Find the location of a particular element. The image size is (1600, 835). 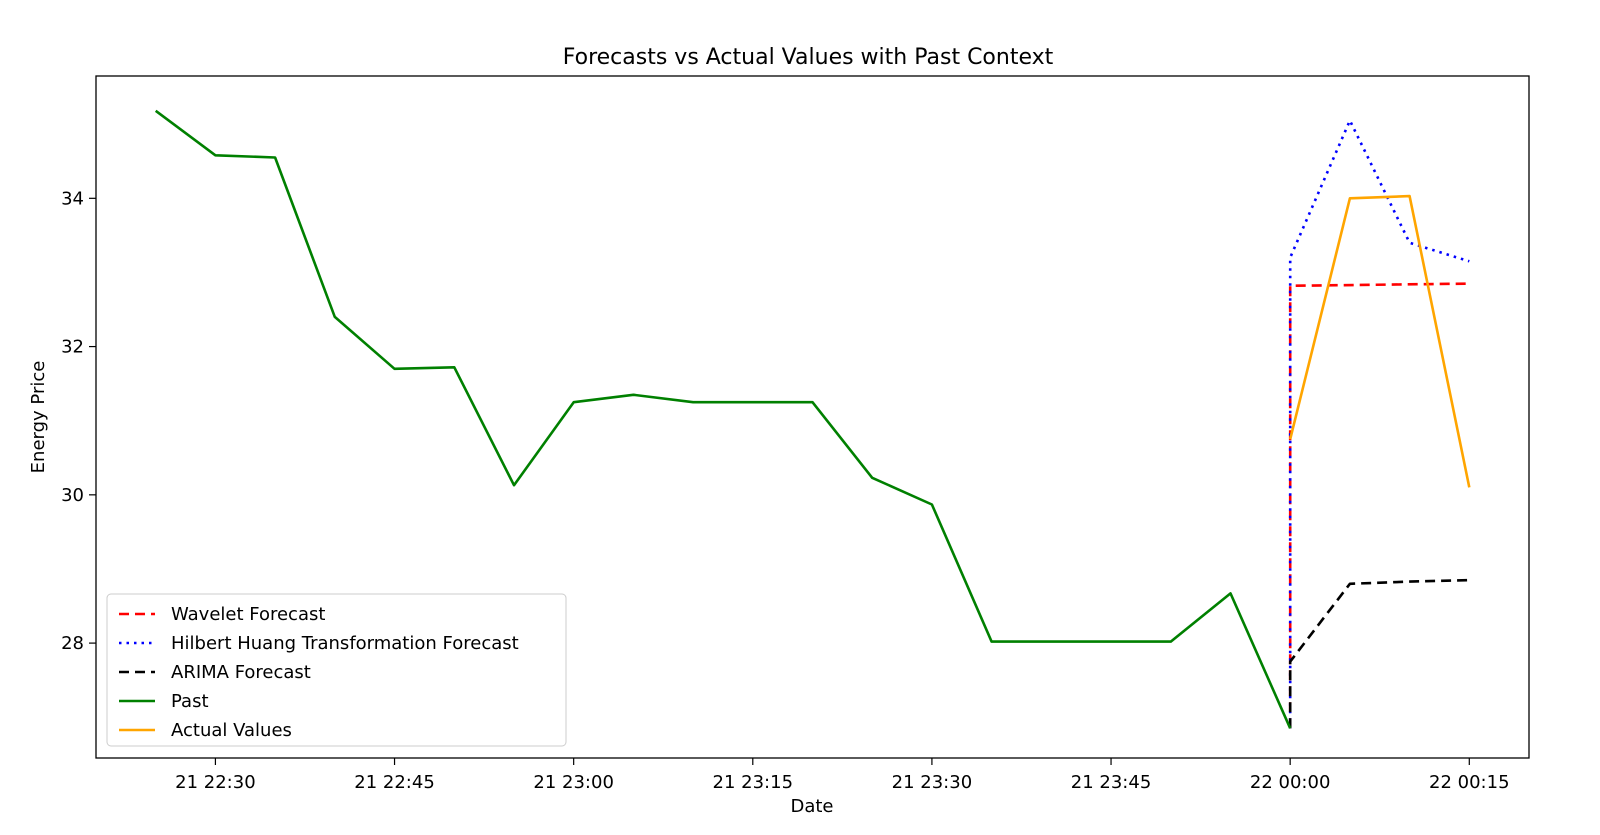

series-line-actual-values is located at coordinates (1379, 341).